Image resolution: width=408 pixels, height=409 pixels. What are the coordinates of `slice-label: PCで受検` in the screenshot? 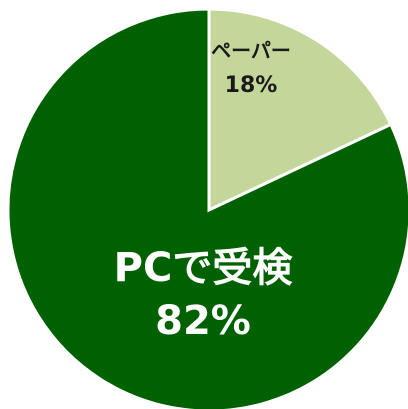 It's located at (204, 268).